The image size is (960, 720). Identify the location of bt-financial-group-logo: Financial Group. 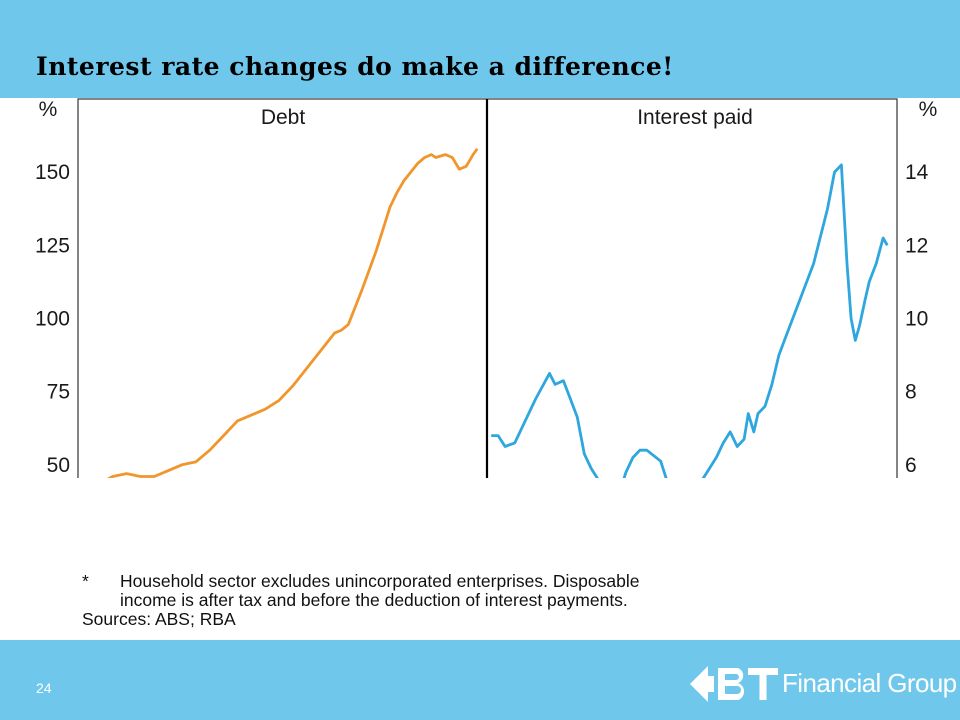
(822, 684).